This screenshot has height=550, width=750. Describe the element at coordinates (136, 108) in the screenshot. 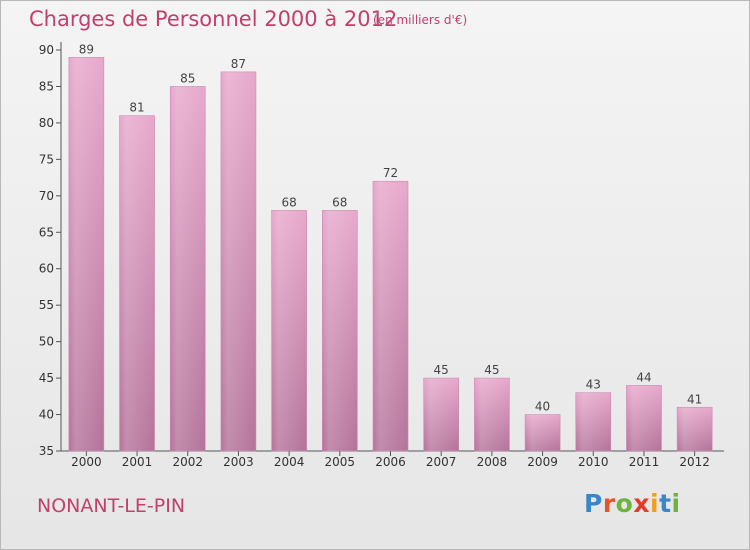

I see `bar-value-label: 81` at that location.